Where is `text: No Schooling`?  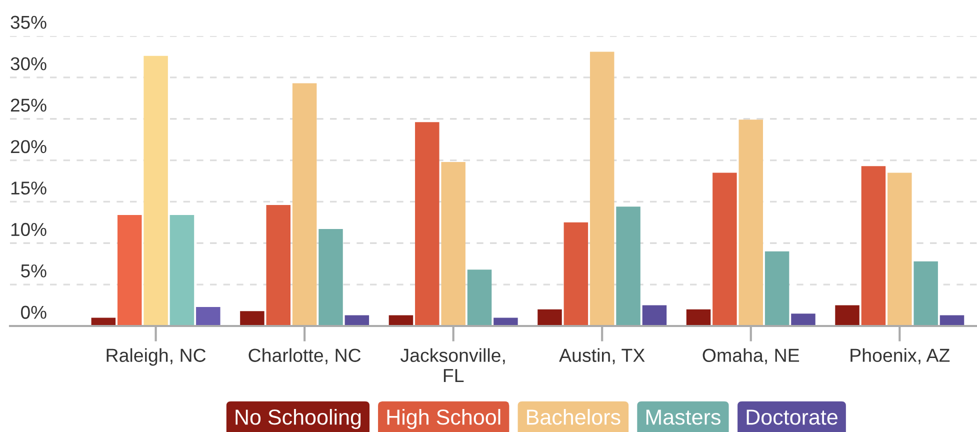
text: No Schooling is located at coordinates (298, 419).